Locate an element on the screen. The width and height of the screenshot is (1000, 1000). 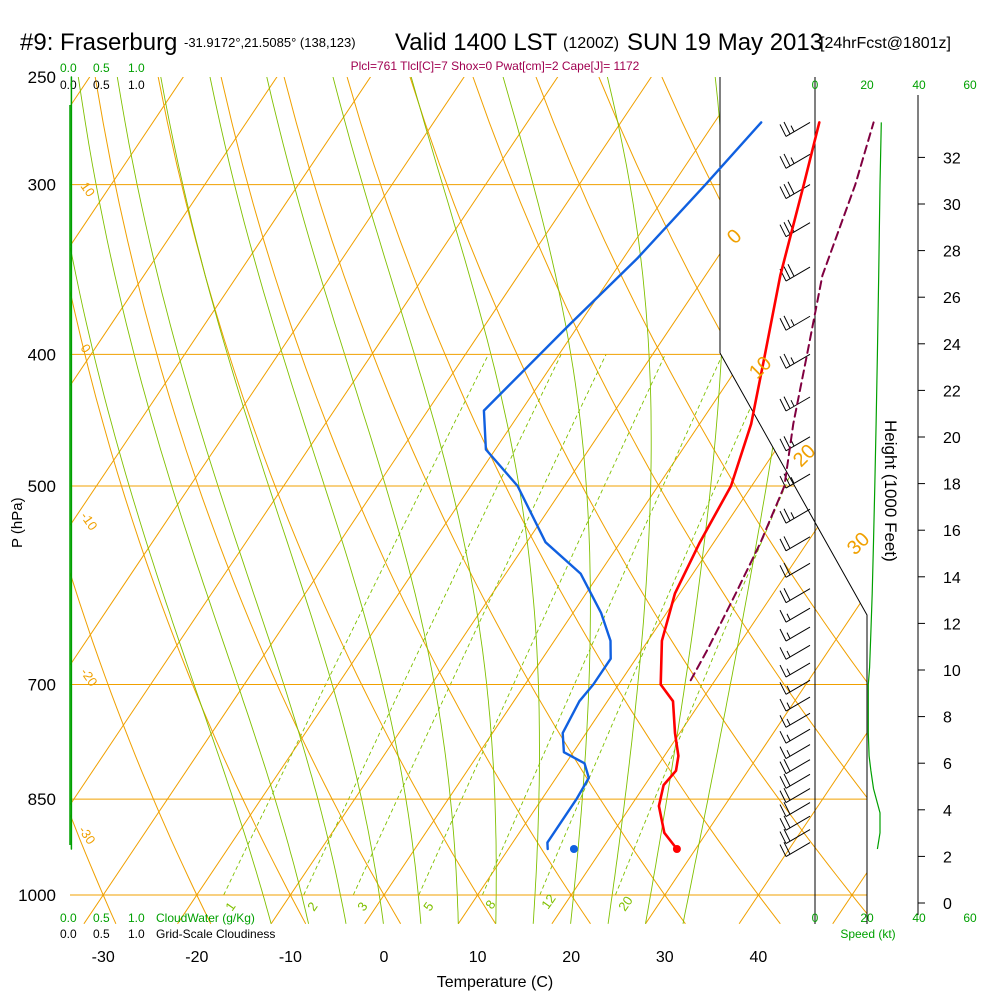
isotherm-label-2: -10 is located at coordinates (89, 521).